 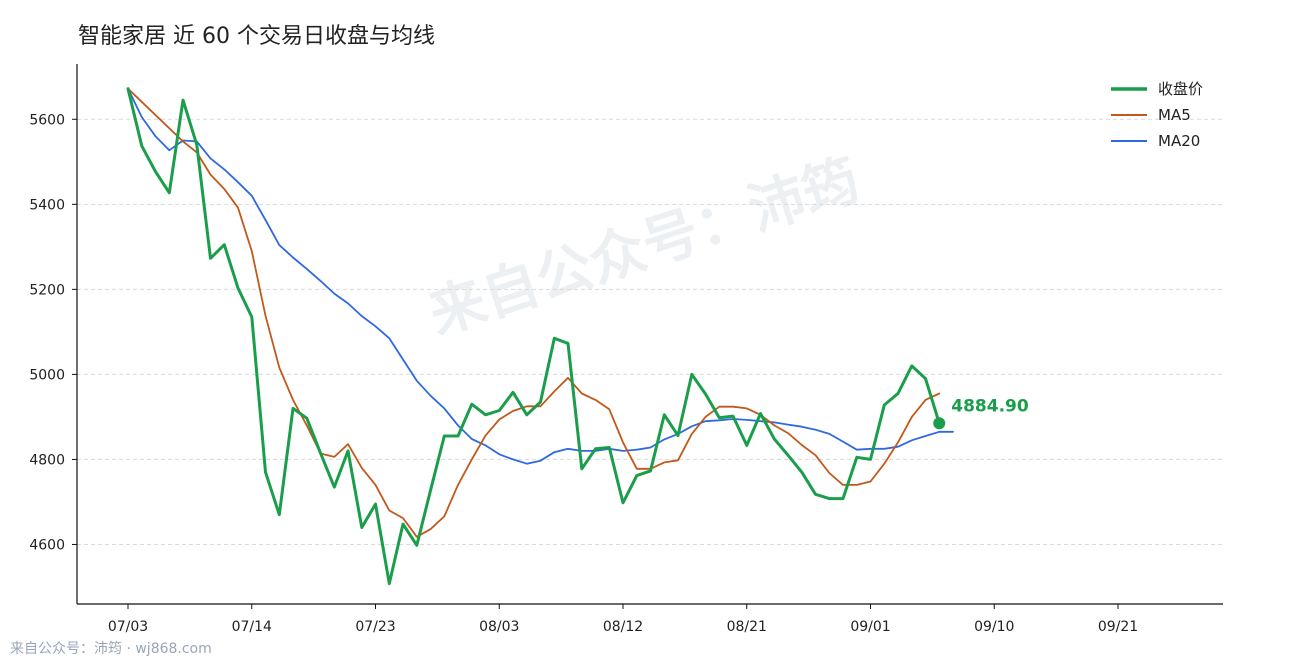 What do you see at coordinates (644, 247) in the screenshot?
I see `watermark: 来自公众号：沛筠` at bounding box center [644, 247].